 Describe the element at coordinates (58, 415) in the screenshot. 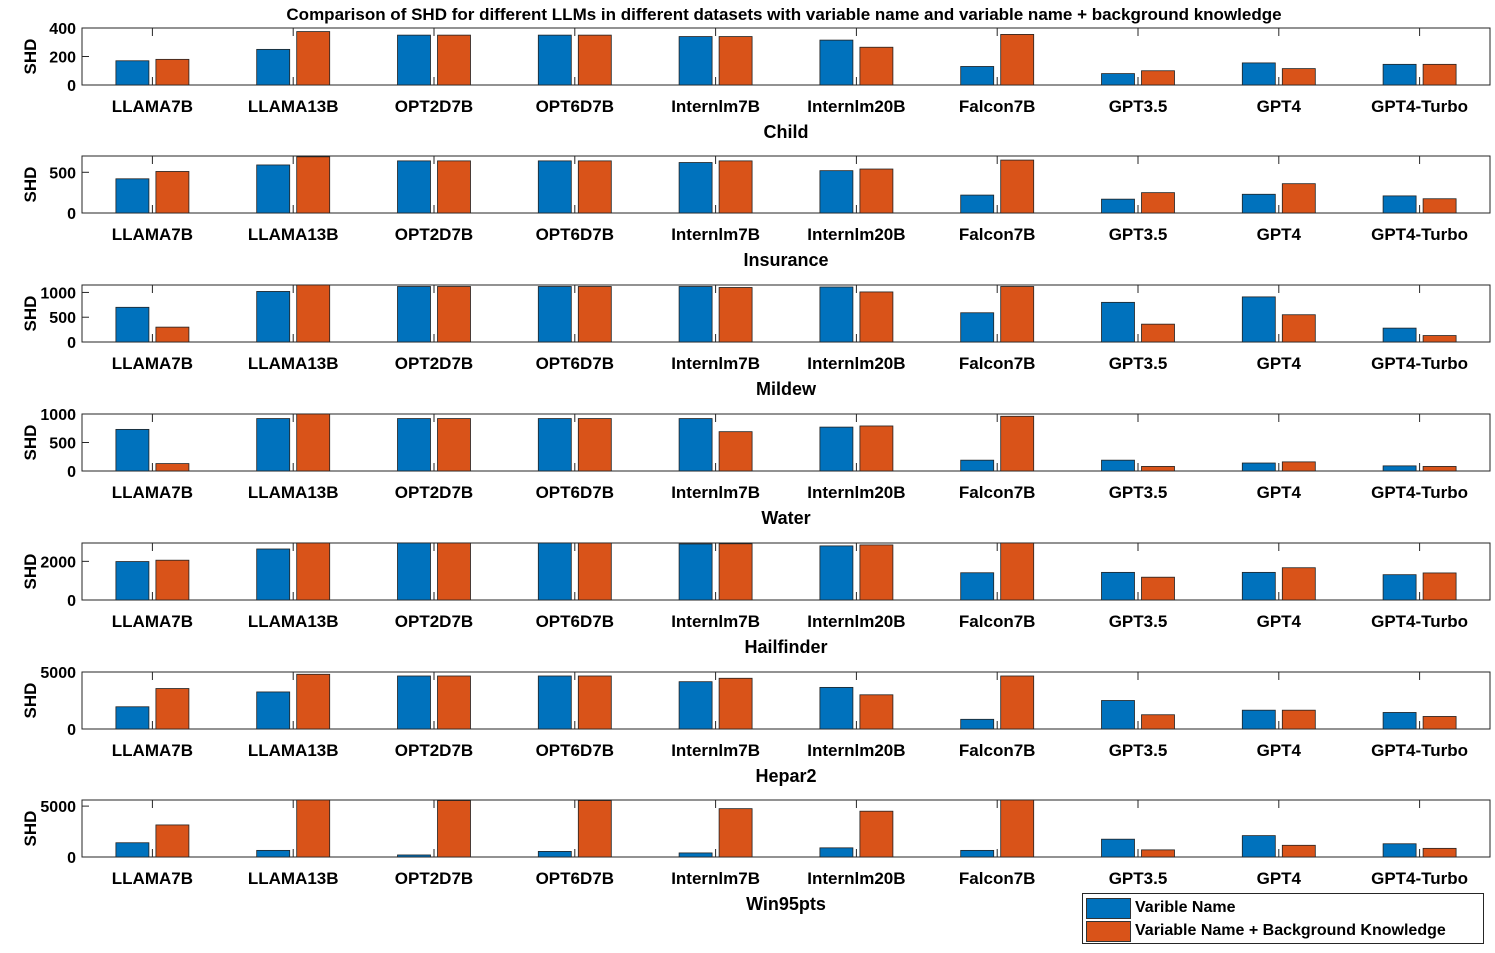

I see `y-tick-label-water: 1000` at that location.